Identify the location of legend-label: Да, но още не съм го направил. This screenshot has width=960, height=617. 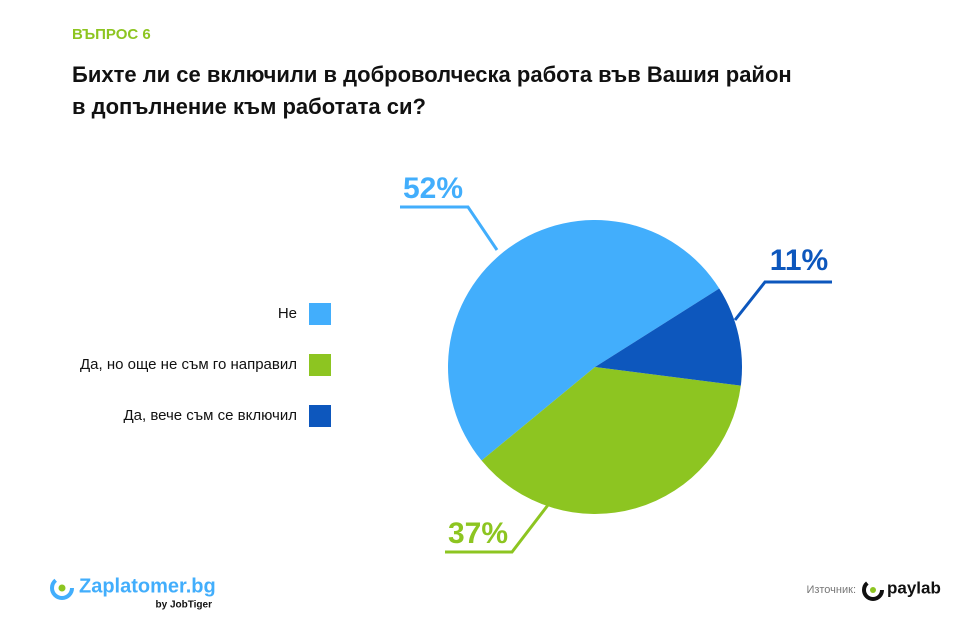
(188, 364).